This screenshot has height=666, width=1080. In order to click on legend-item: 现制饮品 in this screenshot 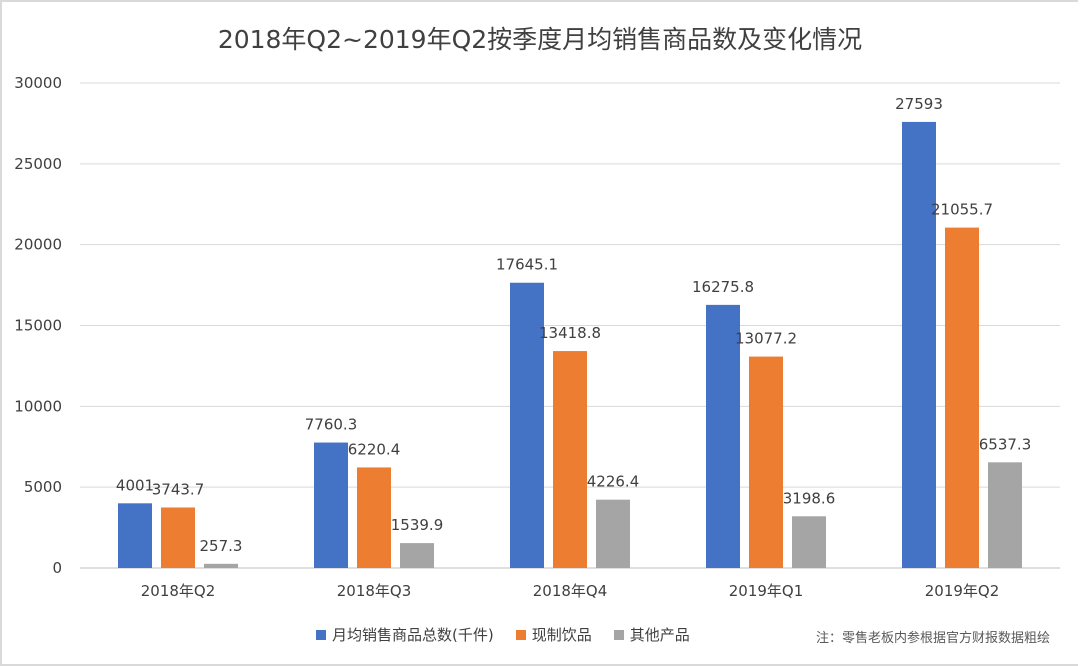, I will do `click(553, 634)`.